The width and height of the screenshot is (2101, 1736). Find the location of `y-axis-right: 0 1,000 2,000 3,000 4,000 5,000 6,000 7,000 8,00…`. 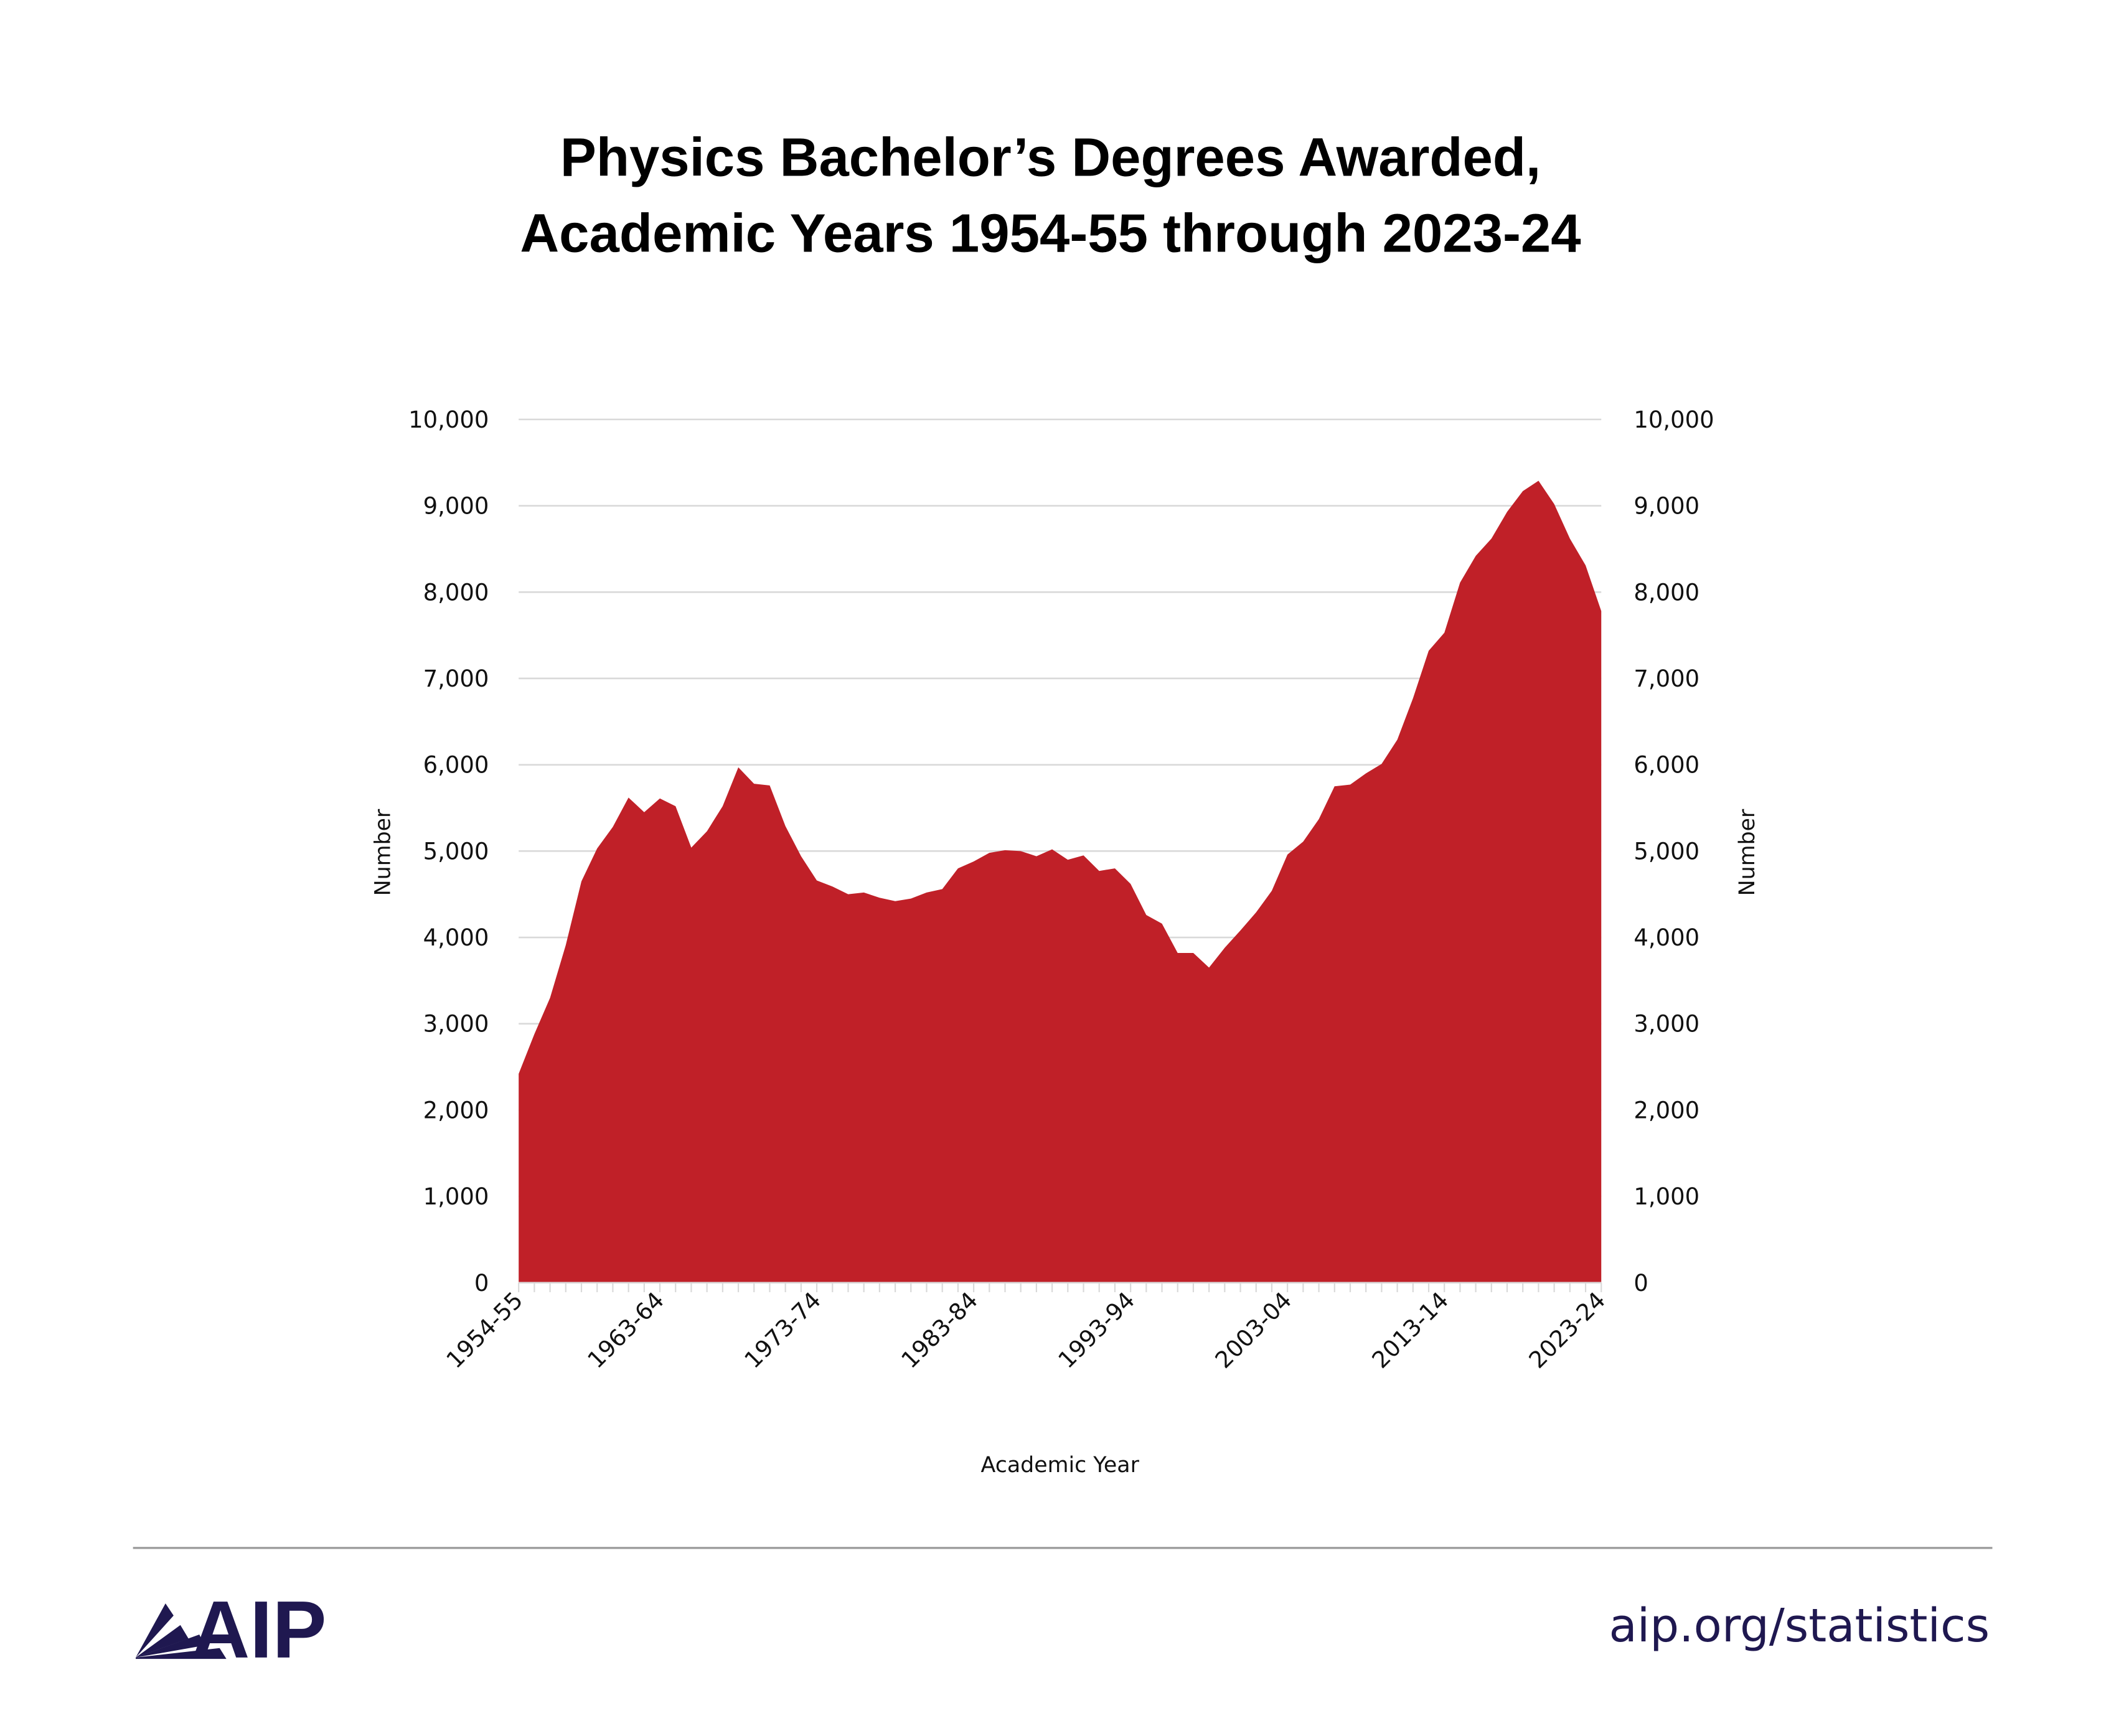

y-axis-right: 0 1,000 2,000 3,000 4,000 5,000 6,000 7,000 8,00… is located at coordinates (1673, 851).